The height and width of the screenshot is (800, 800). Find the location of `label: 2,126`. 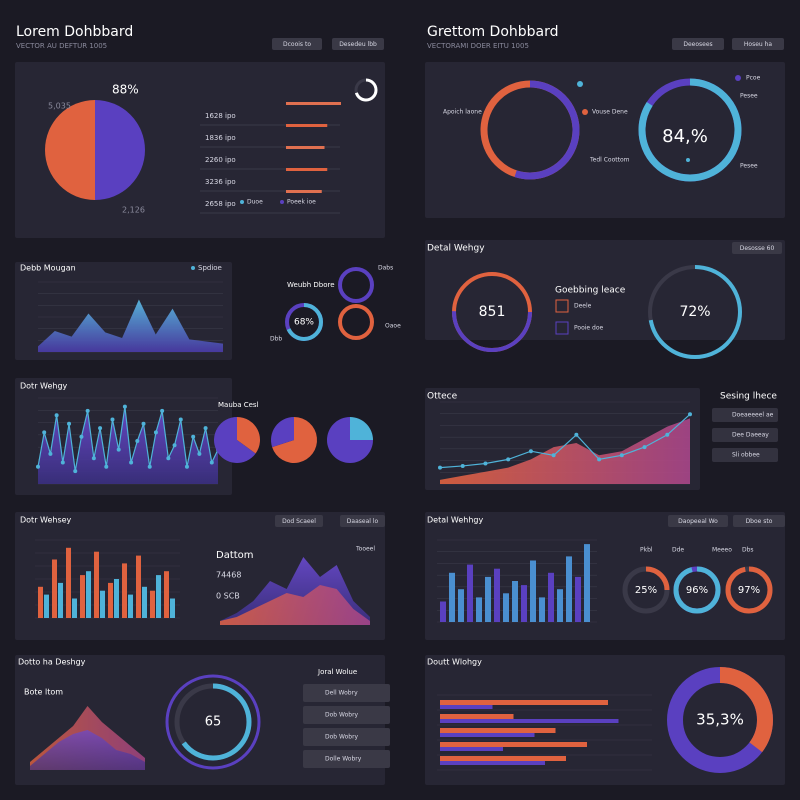

label: 2,126 is located at coordinates (133, 210).